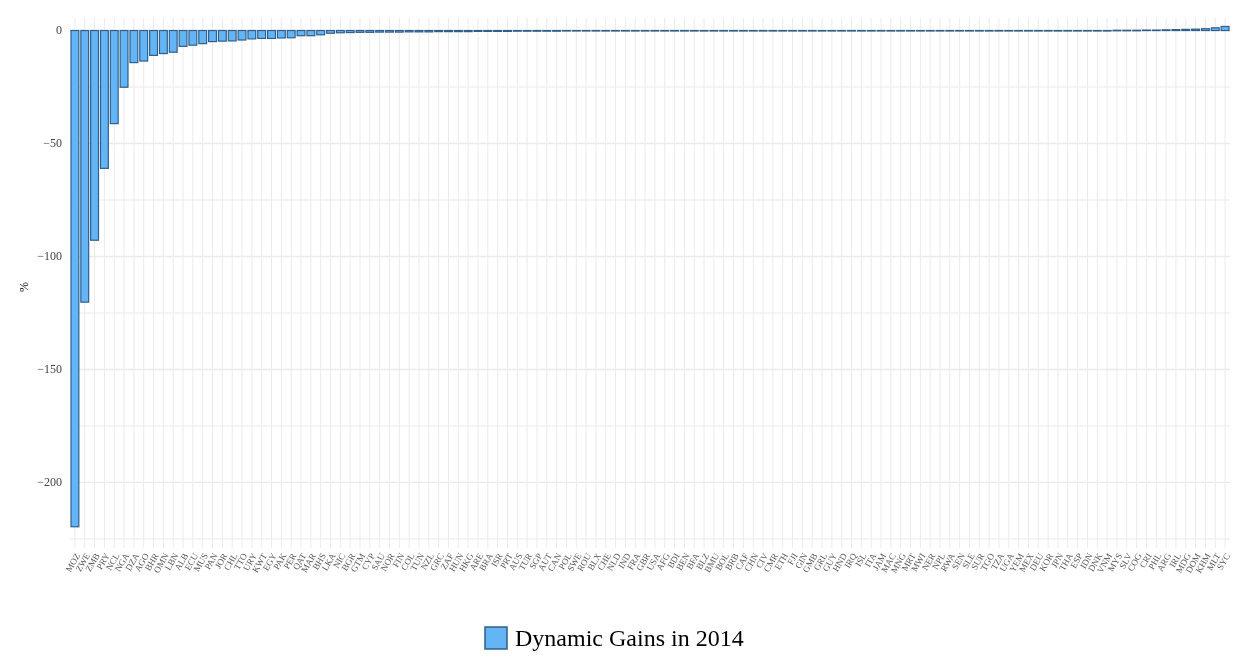 This screenshot has height=667, width=1252. What do you see at coordinates (629, 638) in the screenshot?
I see `legend-label: Dynamic Gains in 2014` at bounding box center [629, 638].